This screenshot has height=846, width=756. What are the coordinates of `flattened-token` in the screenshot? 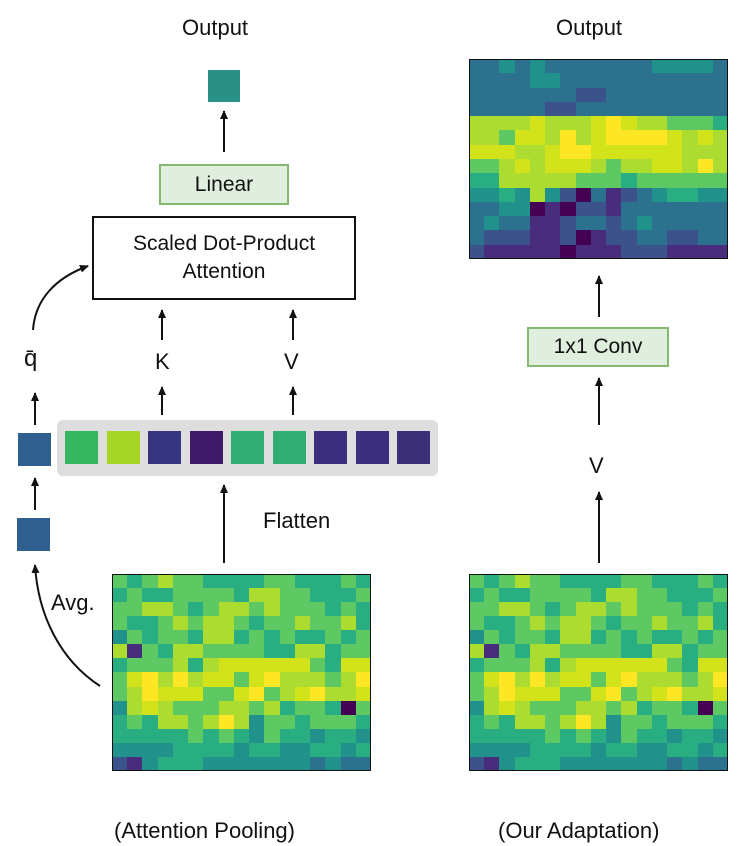 It's located at (164, 447).